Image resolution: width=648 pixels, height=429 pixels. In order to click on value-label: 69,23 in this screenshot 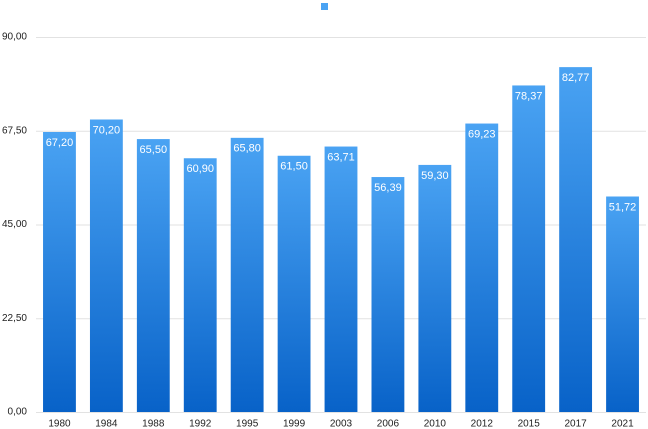, I will do `click(482, 134)`.